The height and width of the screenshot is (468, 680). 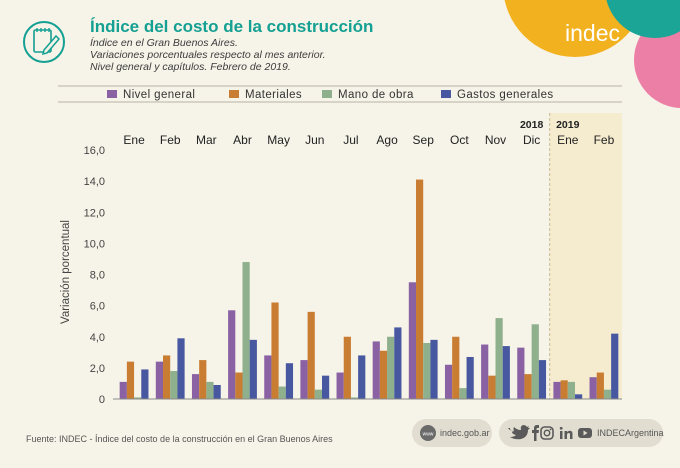 What do you see at coordinates (314, 140) in the screenshot?
I see `x-tick-label-5: Jun` at bounding box center [314, 140].